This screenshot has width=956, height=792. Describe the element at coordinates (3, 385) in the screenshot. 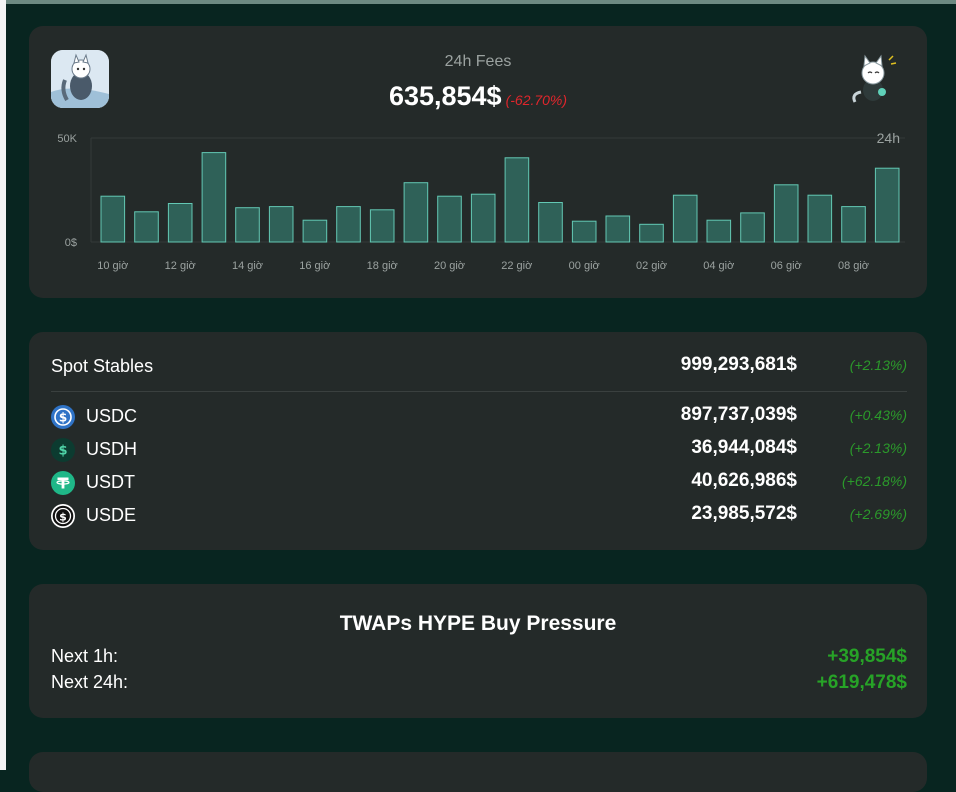

I see `left-border` at that location.